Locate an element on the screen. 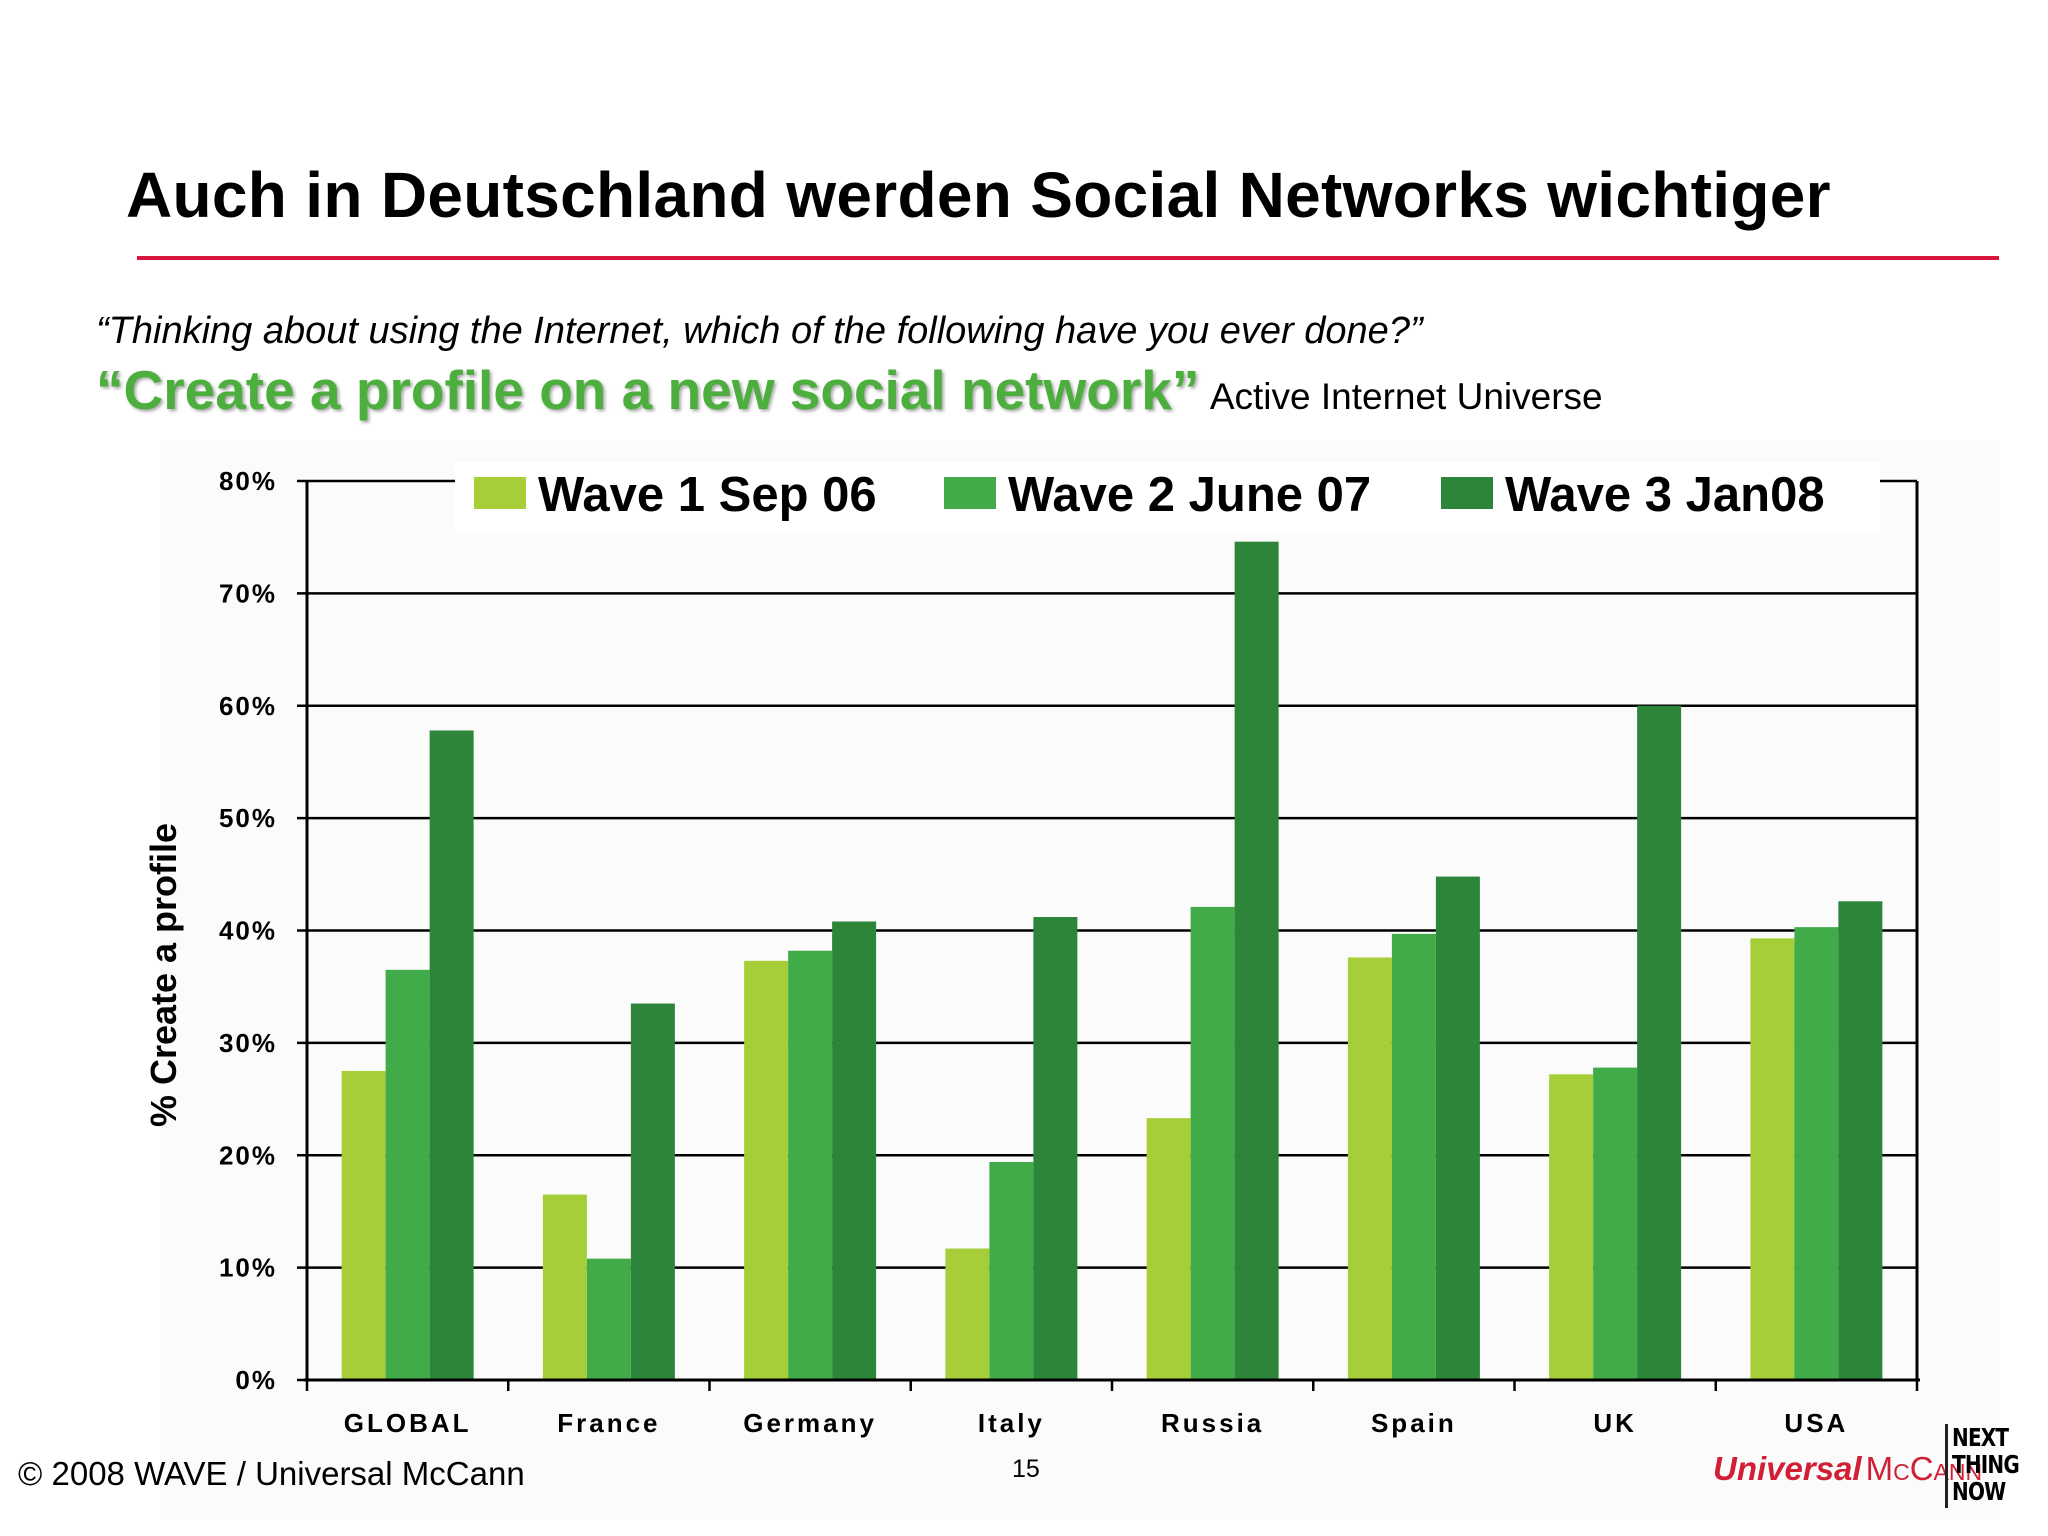 This screenshot has width=2048, height=1536. y-tick-label: 60% is located at coordinates (248, 706).